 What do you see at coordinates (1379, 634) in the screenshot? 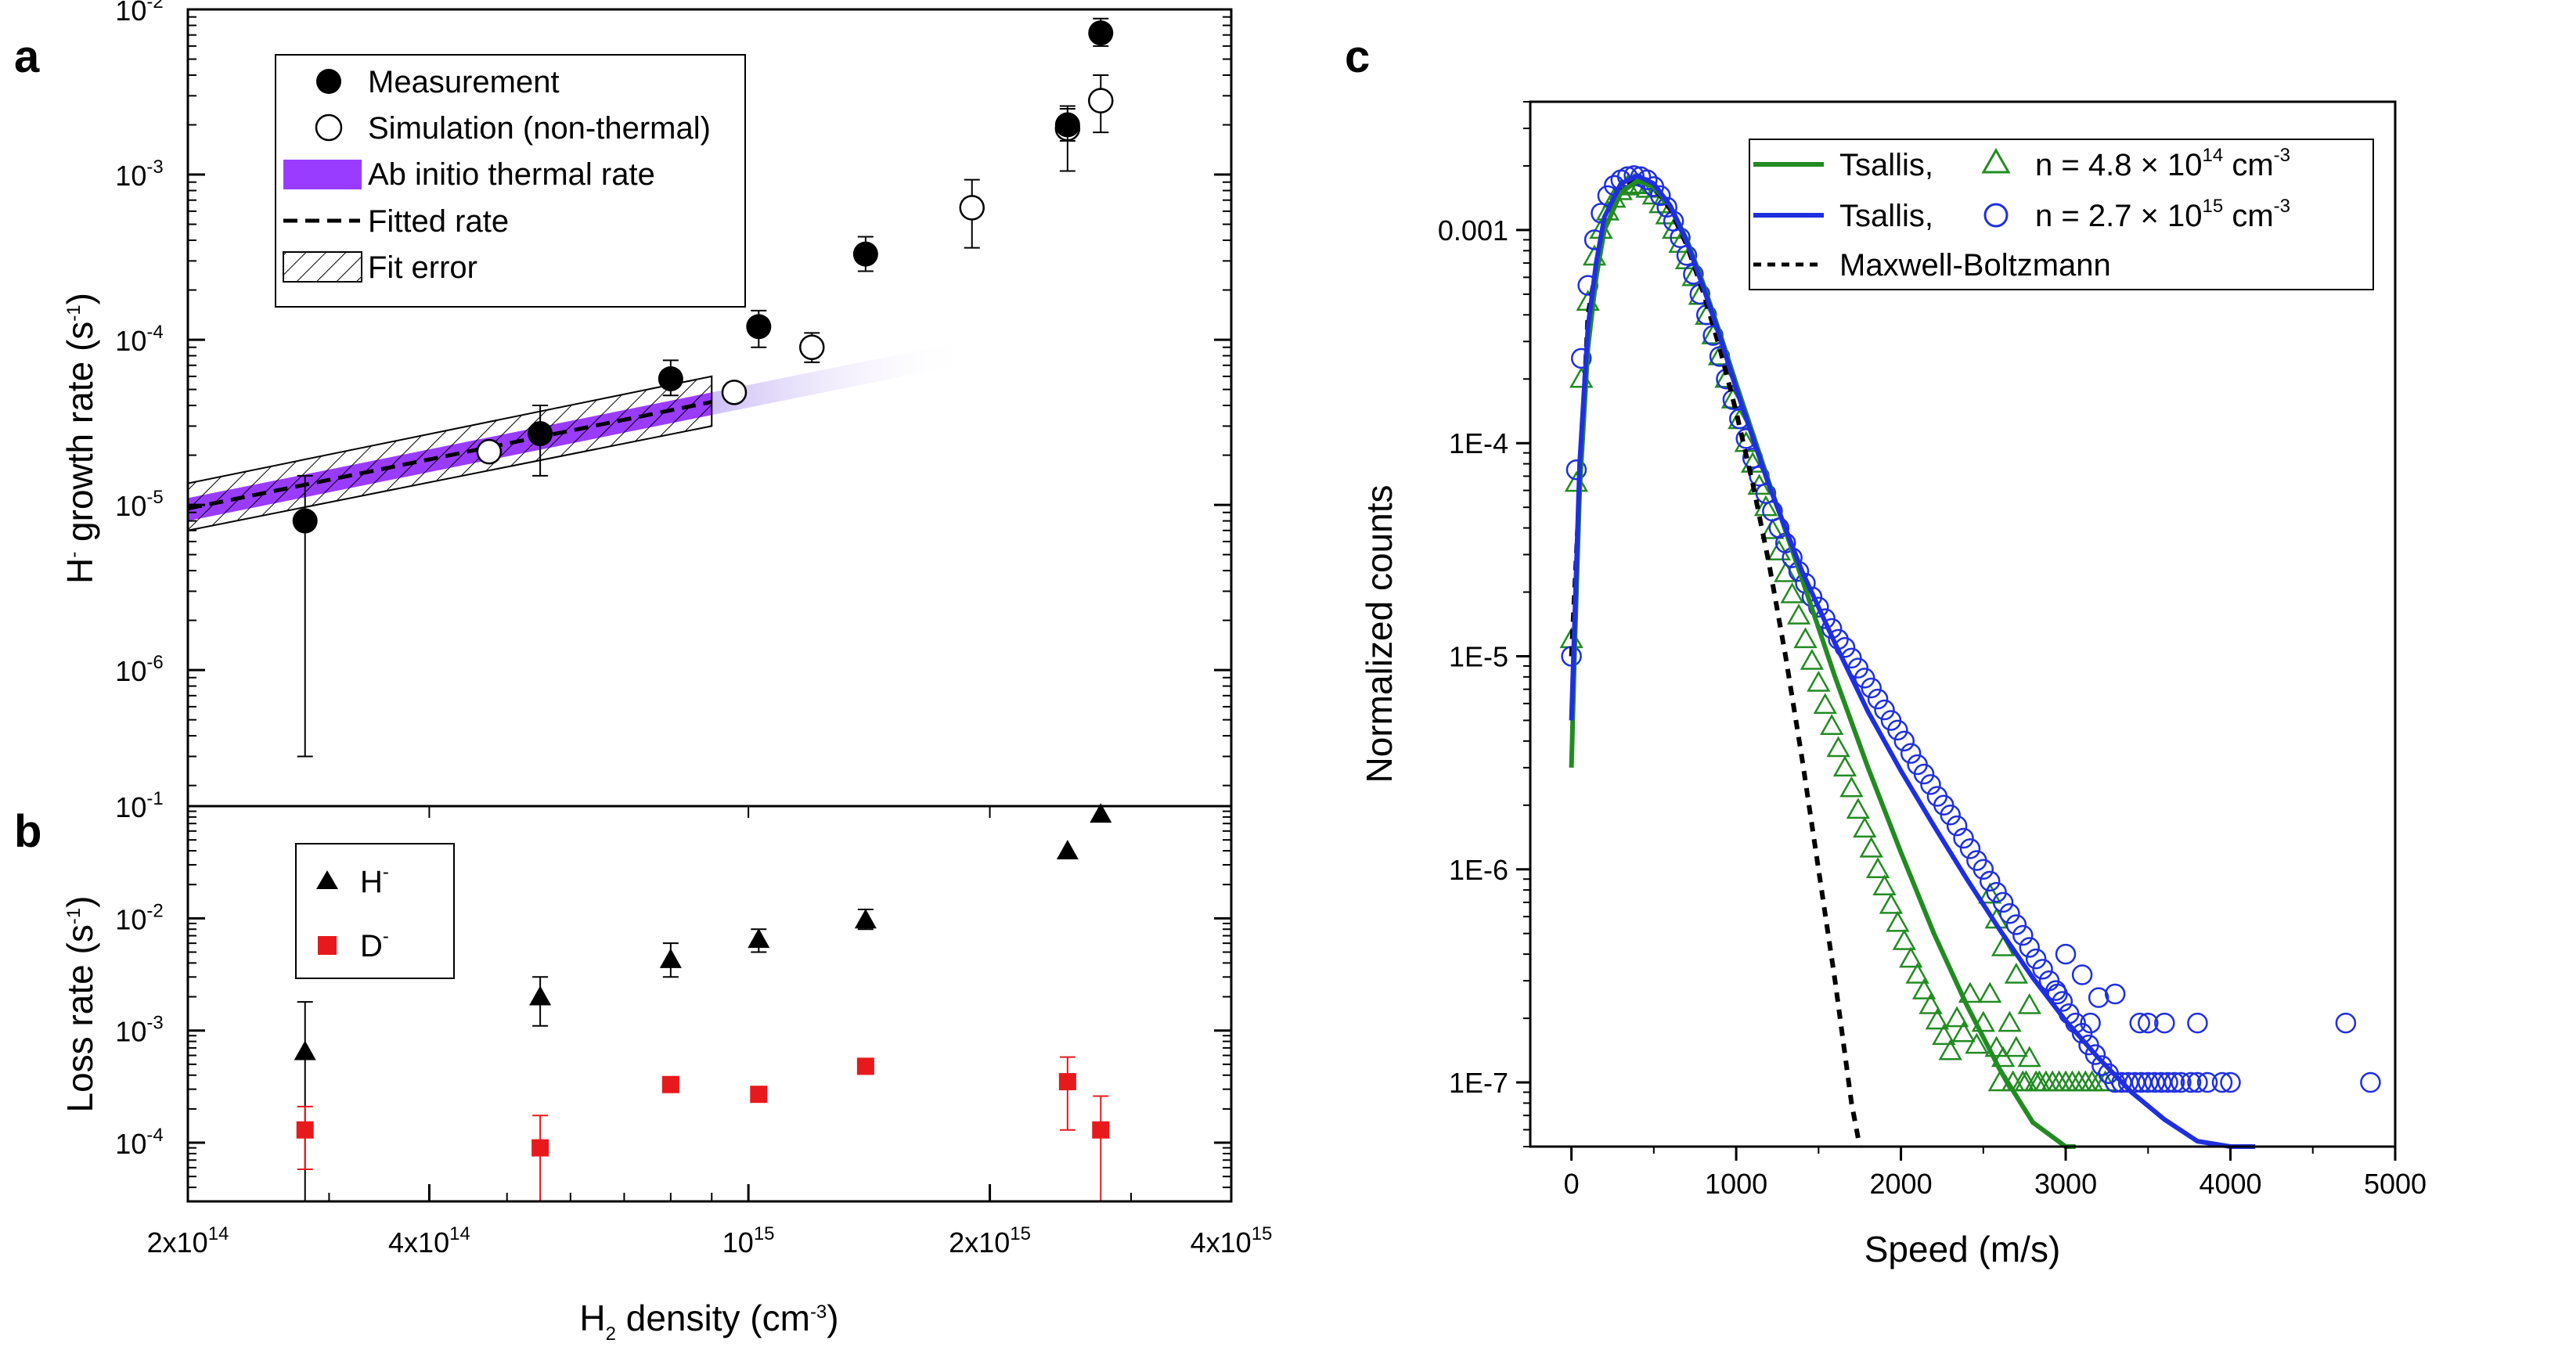
I see `panel-c-ylabel: Normalized counts` at bounding box center [1379, 634].